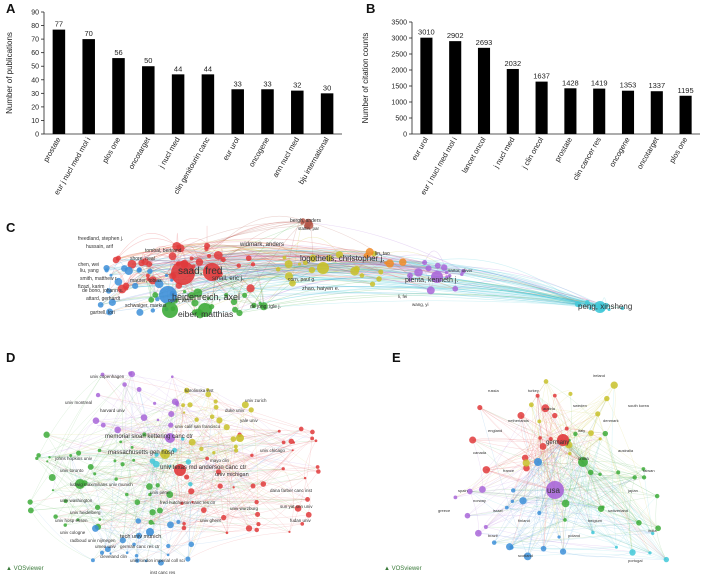  Describe the element at coordinates (11, 227) in the screenshot. I see `panel-label-c: C` at that location.